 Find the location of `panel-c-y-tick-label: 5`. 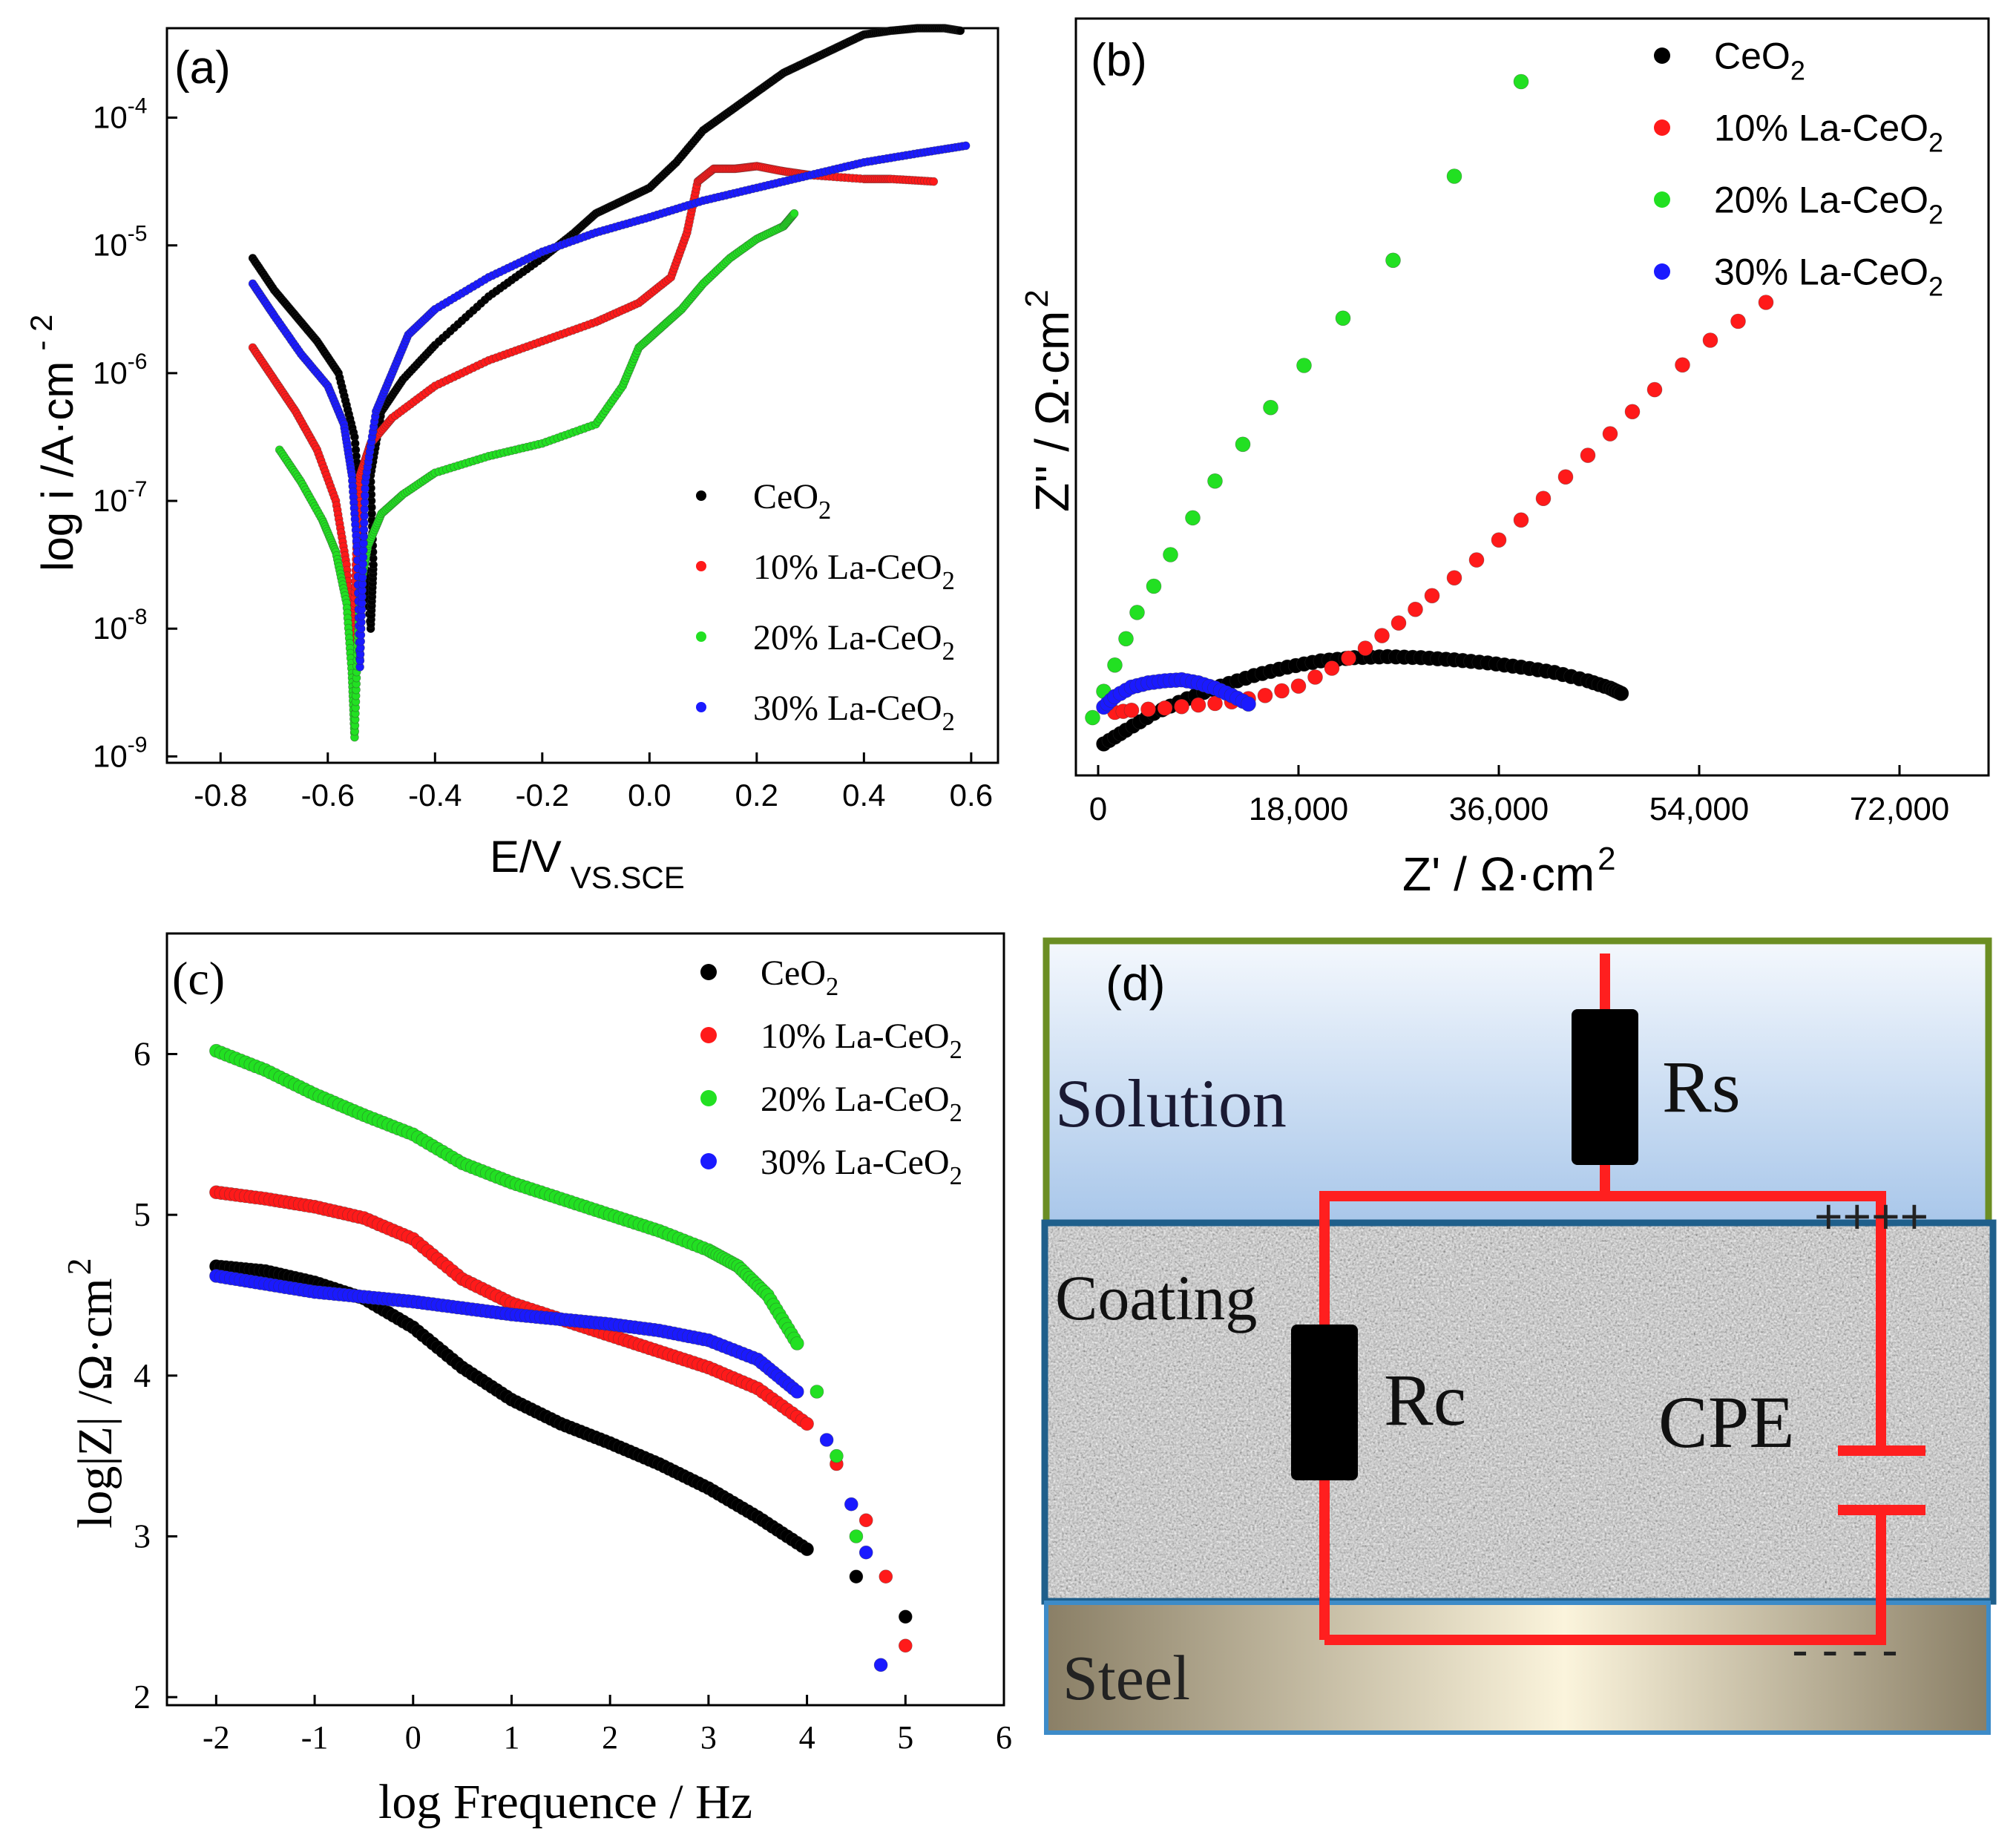

panel-c-y-tick-label: 5 is located at coordinates (142, 1214).